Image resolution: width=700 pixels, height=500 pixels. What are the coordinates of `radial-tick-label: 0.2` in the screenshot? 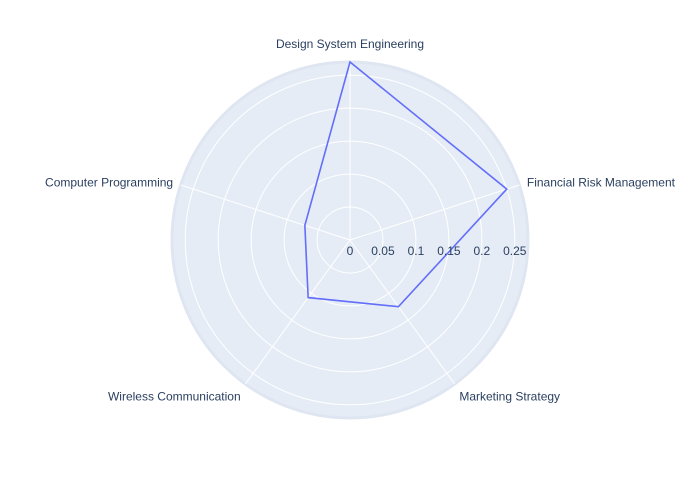 It's located at (482, 251).